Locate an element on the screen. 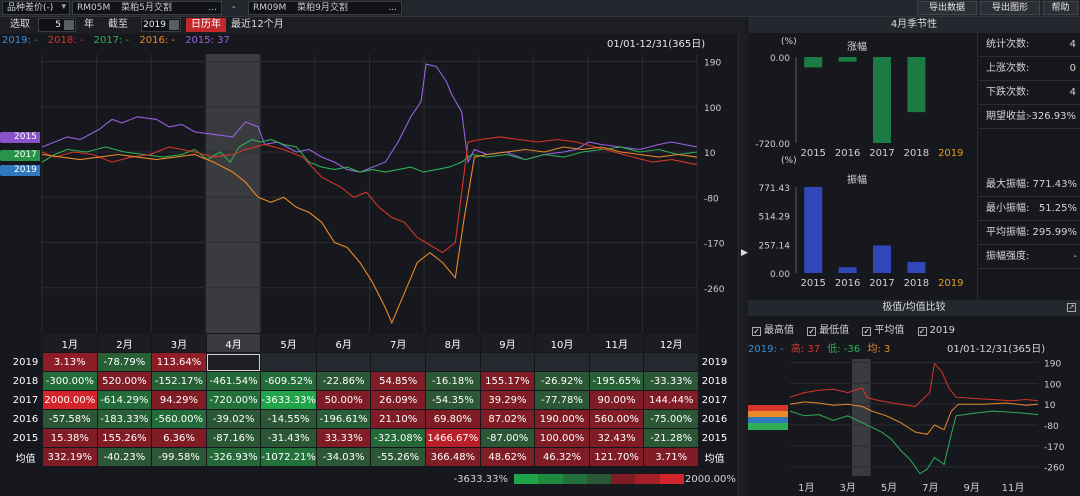  return-cell: 190.00% is located at coordinates (562, 419).